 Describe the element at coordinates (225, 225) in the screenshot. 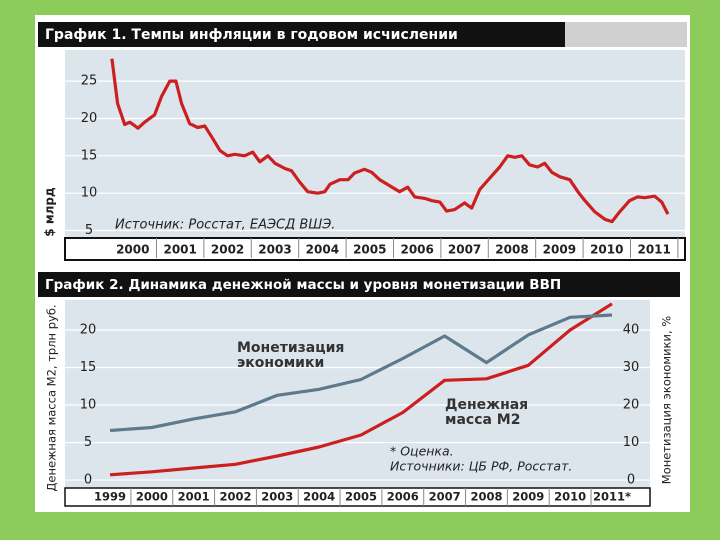

I see `annotation: Источник: Росстат, ЕАЭСД ВШЭ.` at that location.